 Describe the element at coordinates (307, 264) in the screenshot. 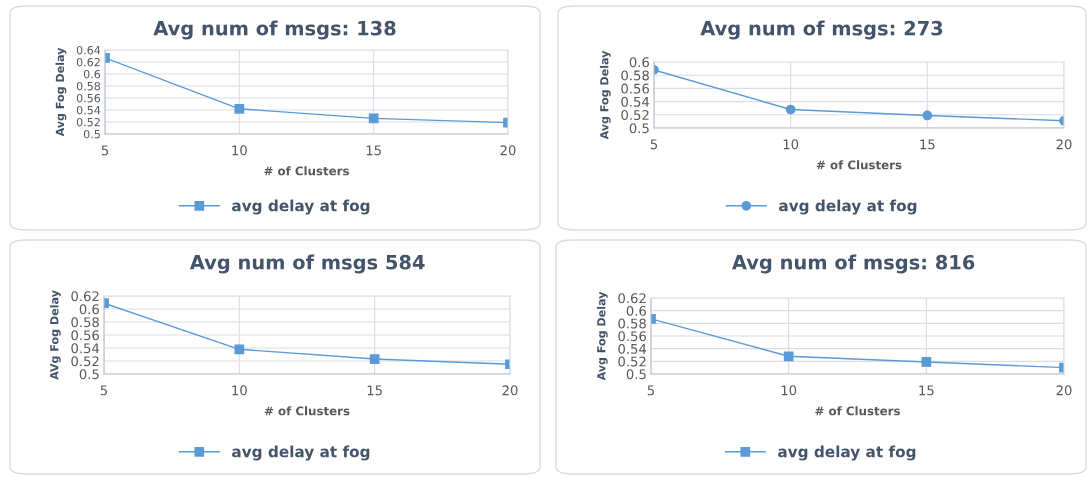

I see `chart-title: Avg num of msgs 584` at that location.